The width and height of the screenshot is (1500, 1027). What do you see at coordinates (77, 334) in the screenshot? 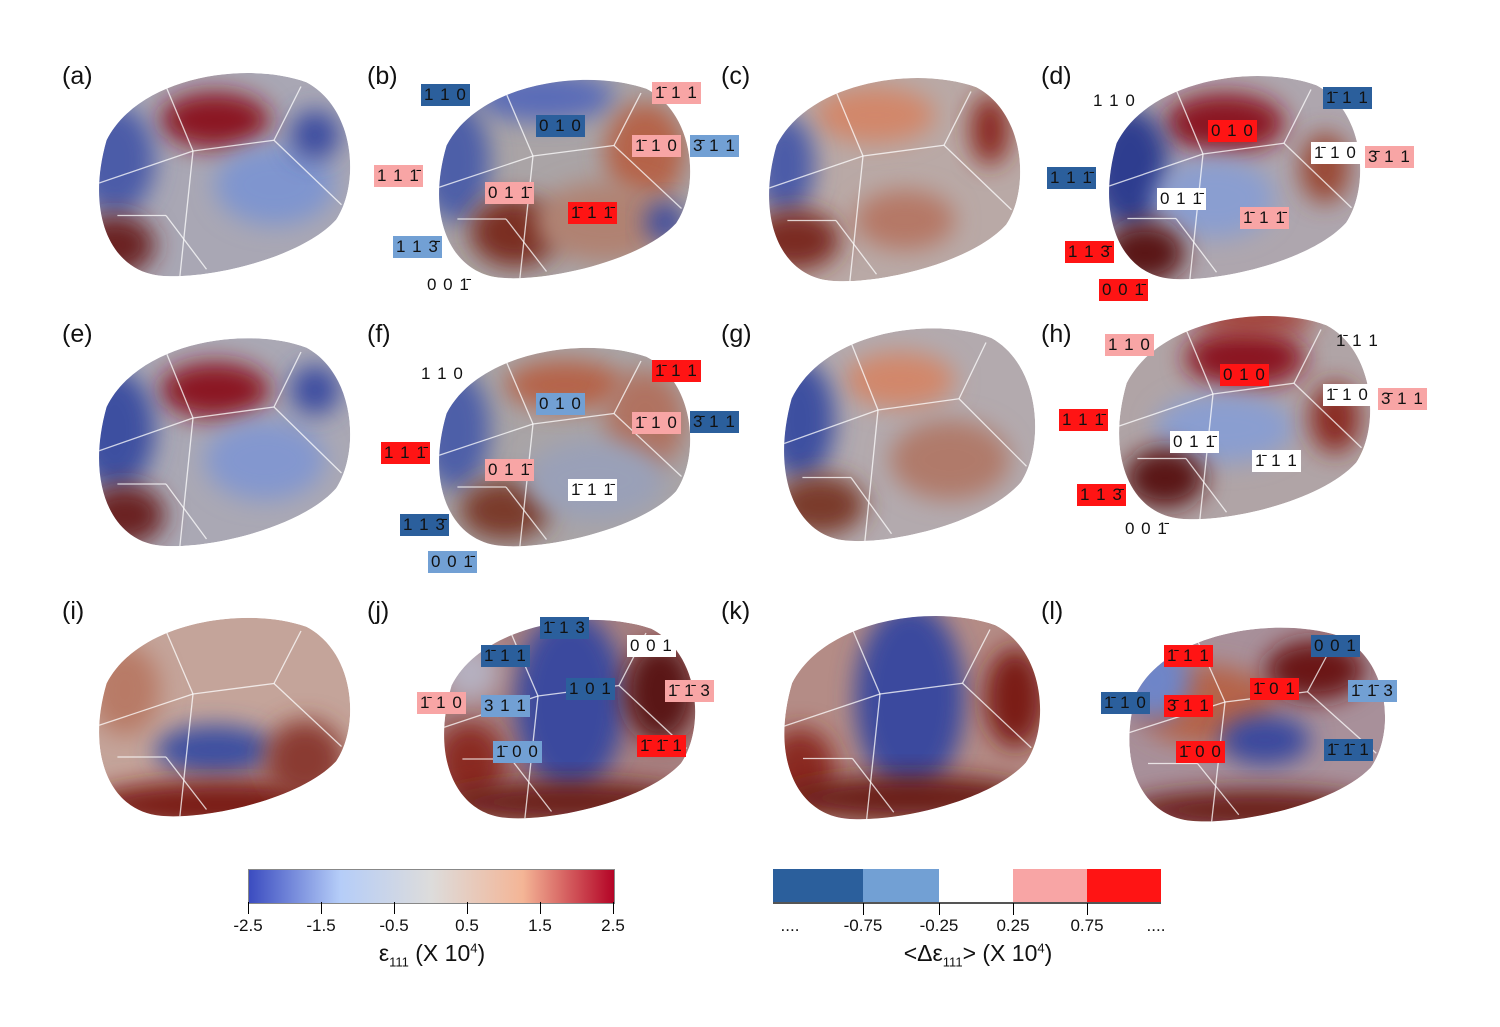
I see `panel-label-e: (e)` at bounding box center [77, 334].